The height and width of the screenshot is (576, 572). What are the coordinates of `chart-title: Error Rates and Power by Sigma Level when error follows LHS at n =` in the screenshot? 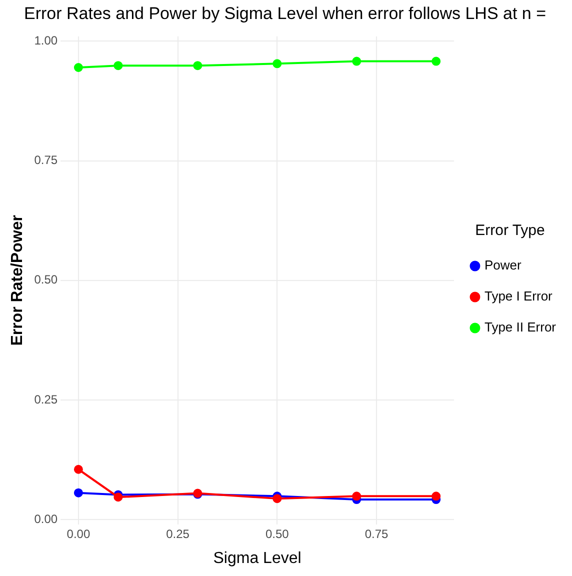 It's located at (285, 13).